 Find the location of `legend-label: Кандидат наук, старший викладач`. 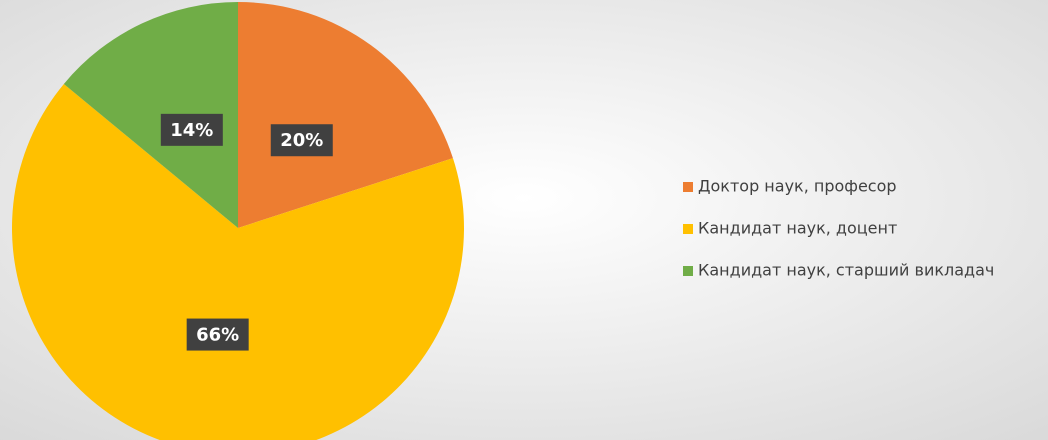

legend-label: Кандидат наук, старший викладач is located at coordinates (846, 270).